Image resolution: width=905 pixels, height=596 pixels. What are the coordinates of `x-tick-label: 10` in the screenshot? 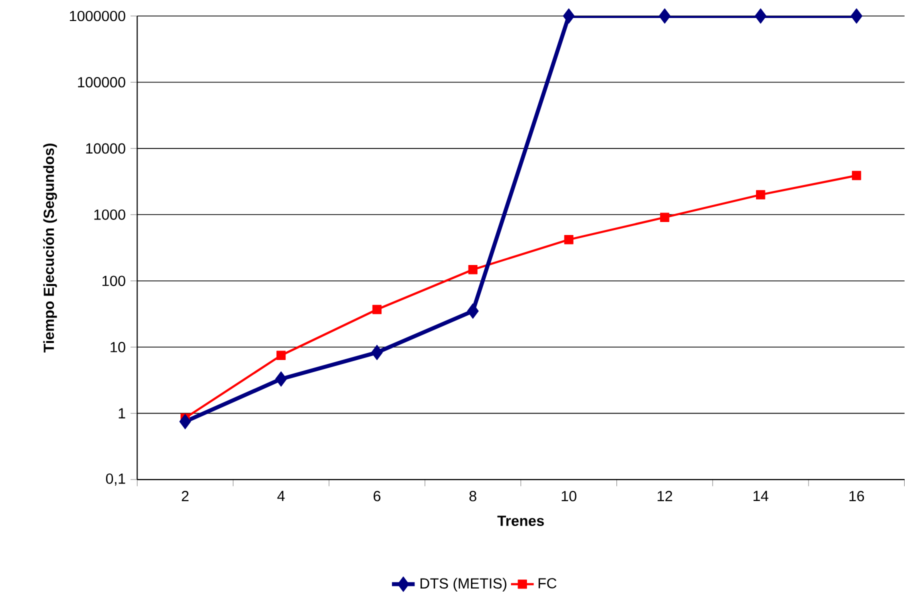 It's located at (569, 496).